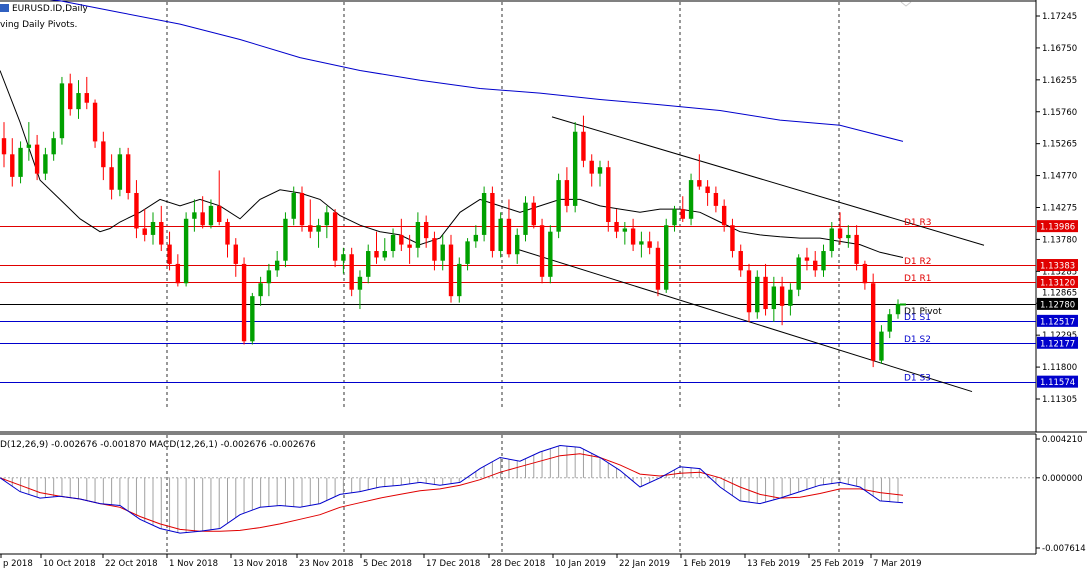 The width and height of the screenshot is (1087, 569). I want to click on macd-tick-label: 0.004210, so click(1062, 440).